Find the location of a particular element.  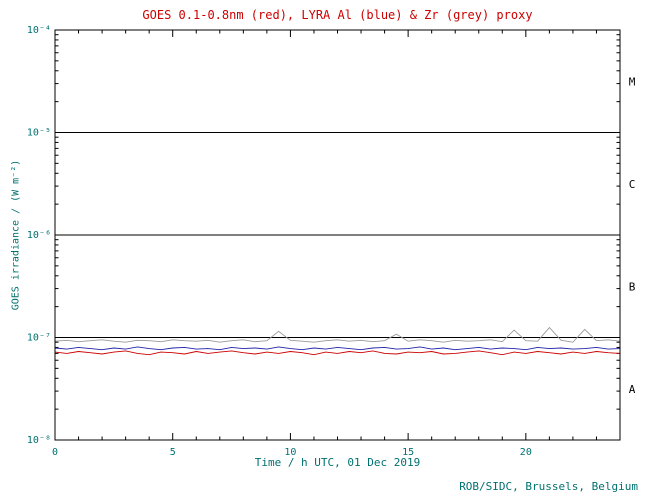

series-goes-0-1-0-8nm is located at coordinates (337, 353).